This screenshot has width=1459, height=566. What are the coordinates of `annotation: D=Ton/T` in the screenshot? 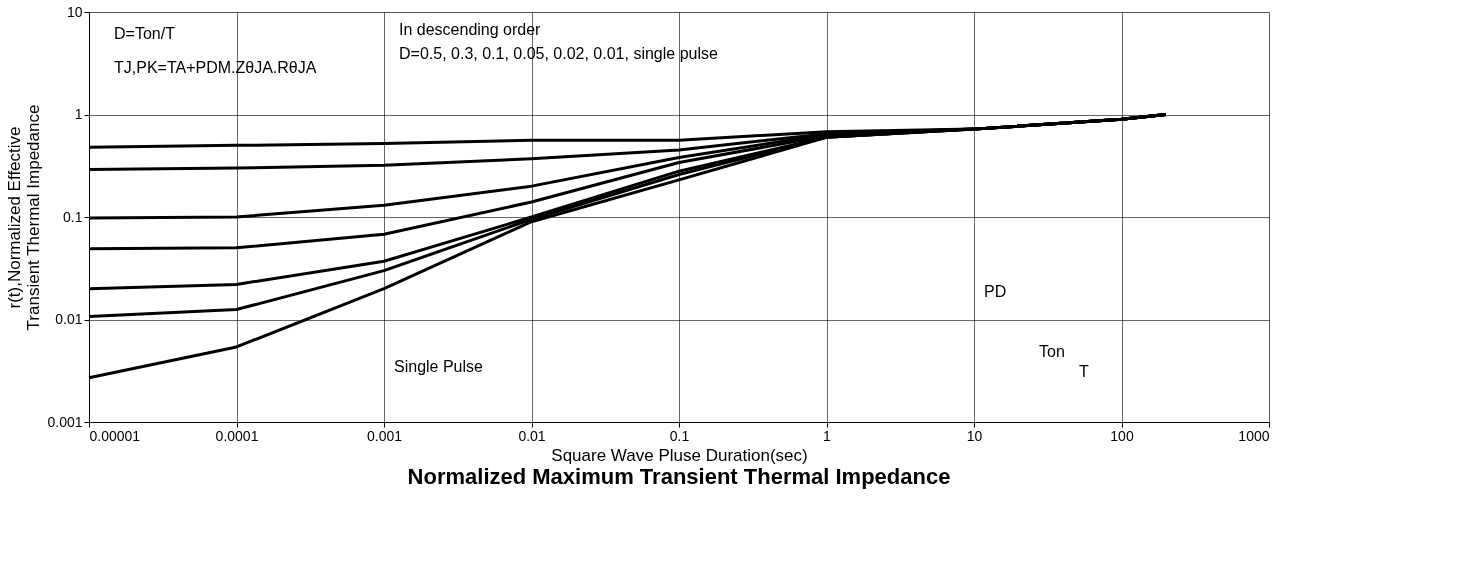 It's located at (145, 33).